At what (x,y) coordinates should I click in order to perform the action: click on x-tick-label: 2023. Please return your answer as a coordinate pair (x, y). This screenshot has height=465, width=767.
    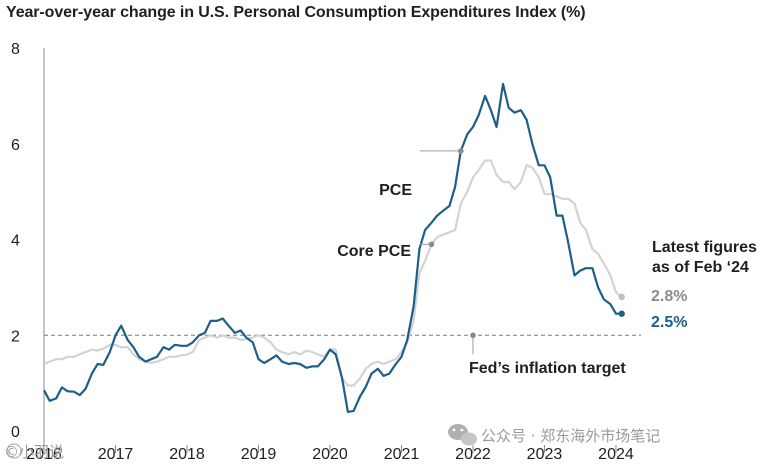
    Looking at the image, I should click on (545, 454).